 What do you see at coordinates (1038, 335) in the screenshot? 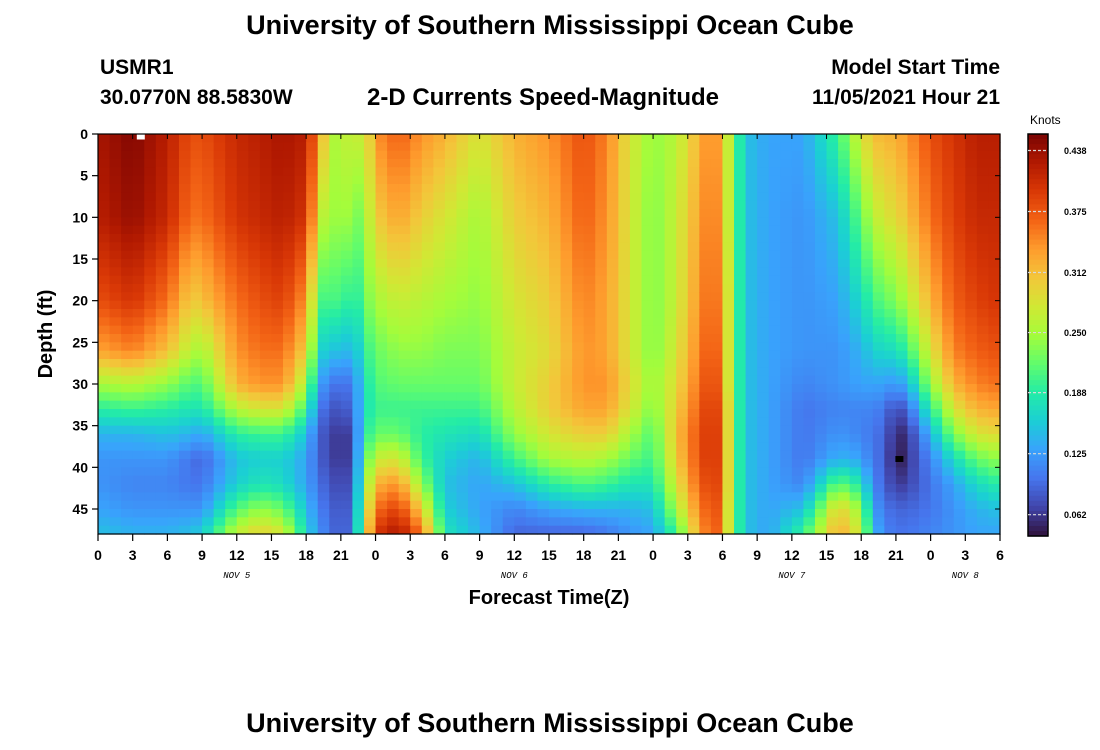
I see `colorbar-gradient` at bounding box center [1038, 335].